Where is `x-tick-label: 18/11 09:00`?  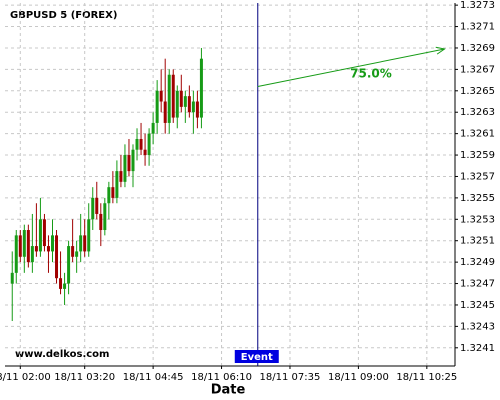
x-tick-label: 18/11 09:00 is located at coordinates (358, 377).